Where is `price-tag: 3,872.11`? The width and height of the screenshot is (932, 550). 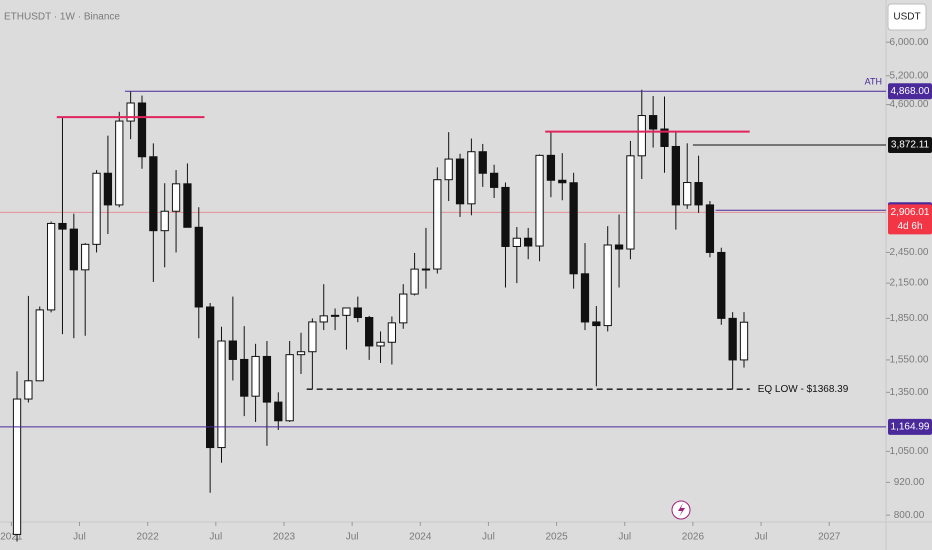 price-tag: 3,872.11 is located at coordinates (910, 145).